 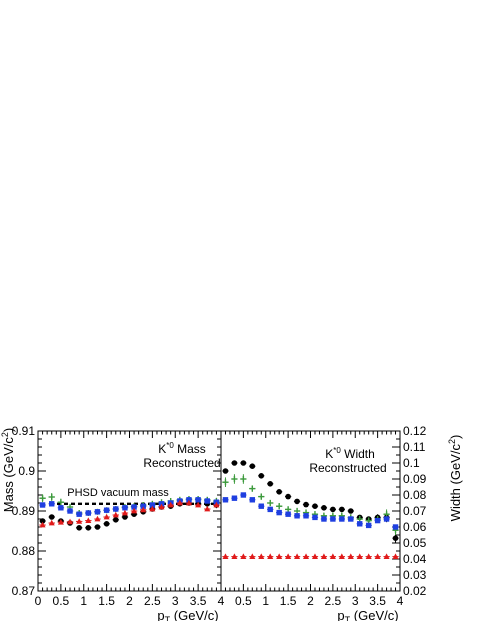 I want to click on width-y-tick-label: 0.08, so click(x=415, y=495).